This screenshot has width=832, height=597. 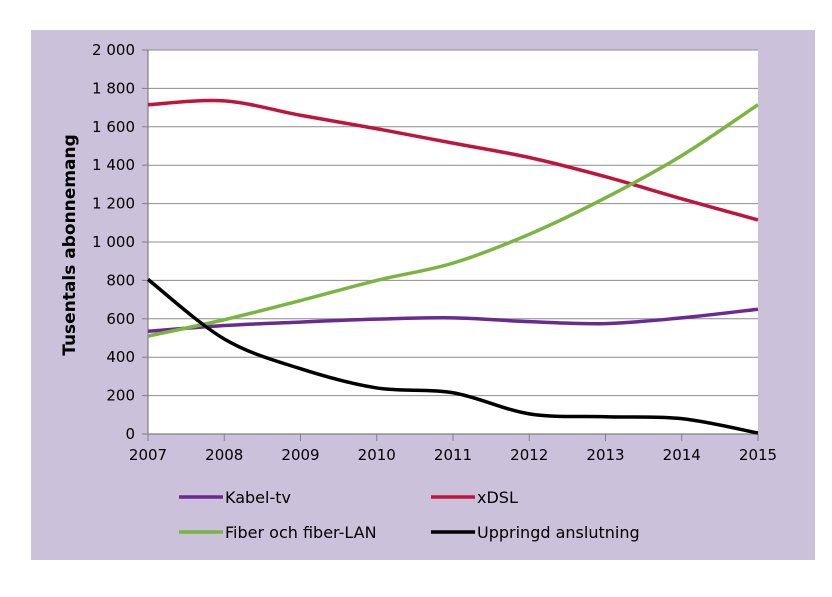 What do you see at coordinates (301, 532) in the screenshot?
I see `legend-label: Fiber och fiber-LAN` at bounding box center [301, 532].